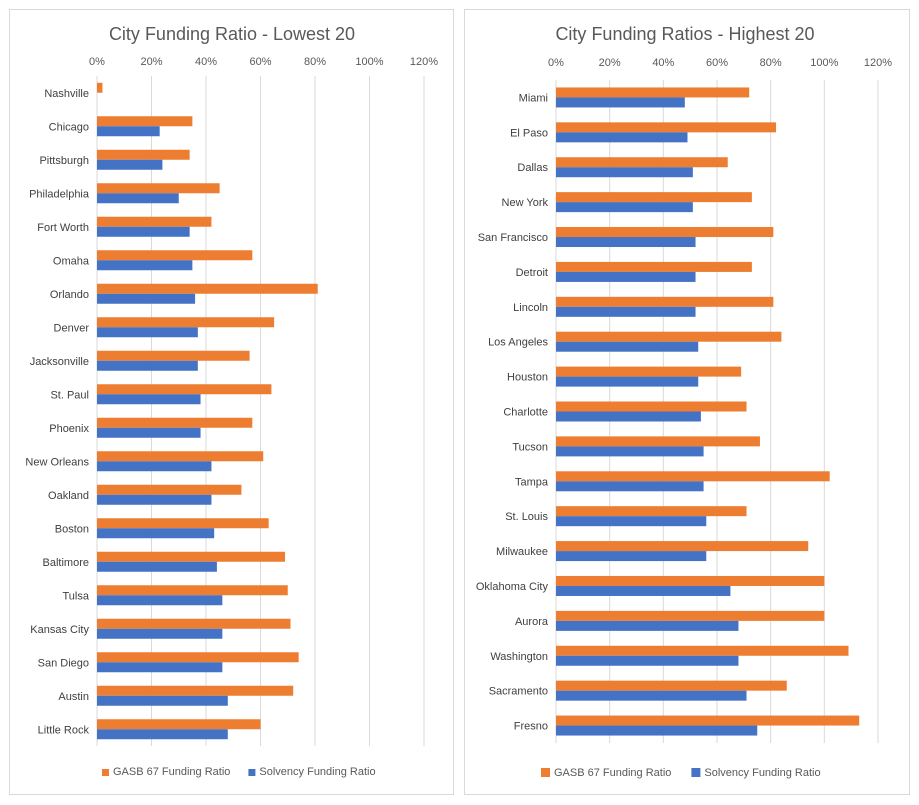 The width and height of the screenshot is (919, 805). I want to click on bar-gasb-67-funding-ratio-milwaukee, so click(682, 546).